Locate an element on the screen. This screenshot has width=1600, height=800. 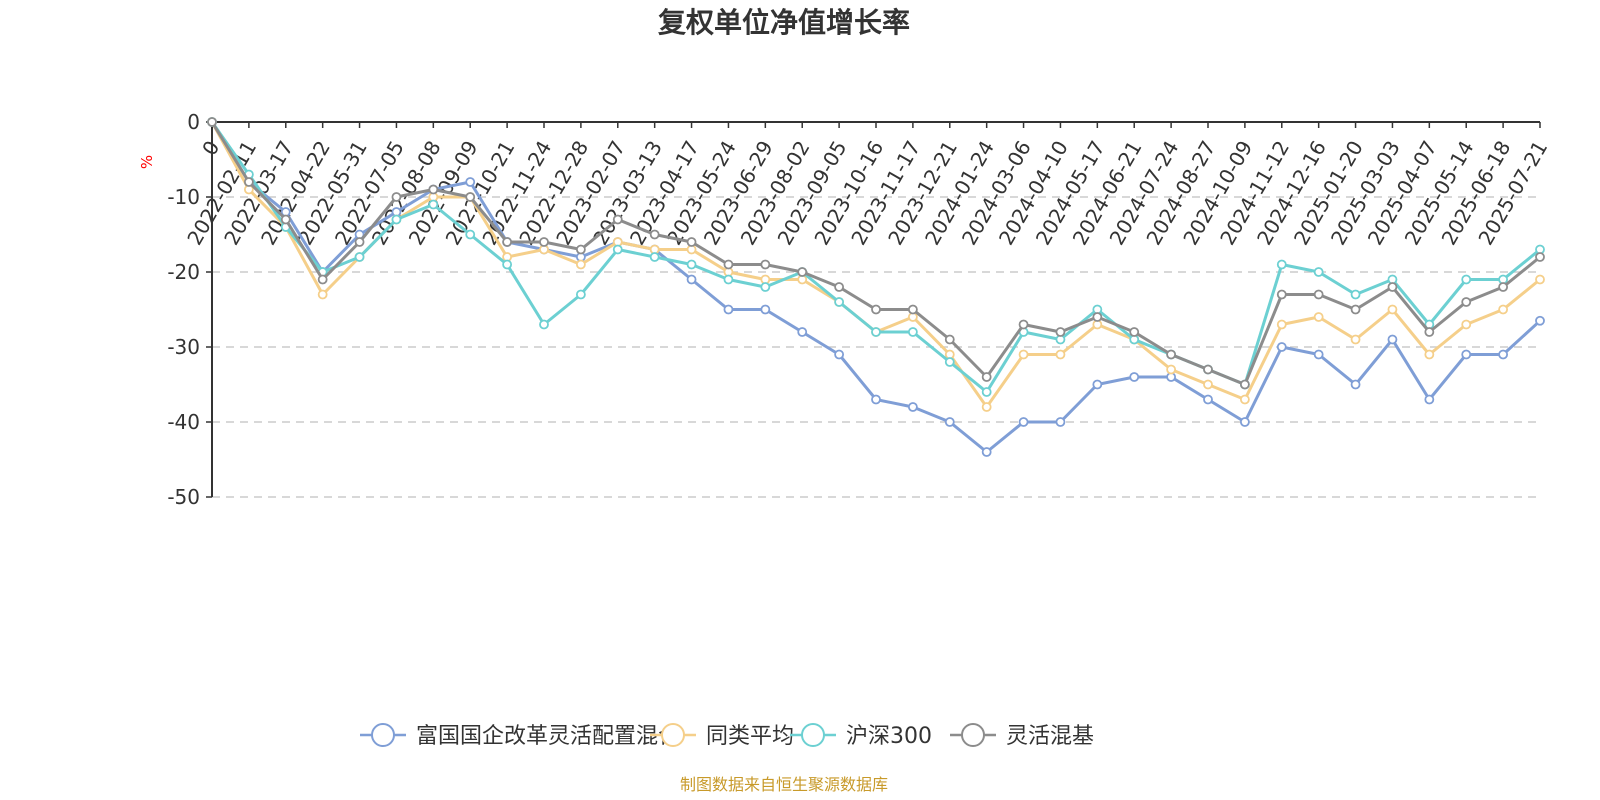
legend: 富国国企改革灵活配置混合 同类平均 沪深300 灵活混基 is located at coordinates (727, 736).